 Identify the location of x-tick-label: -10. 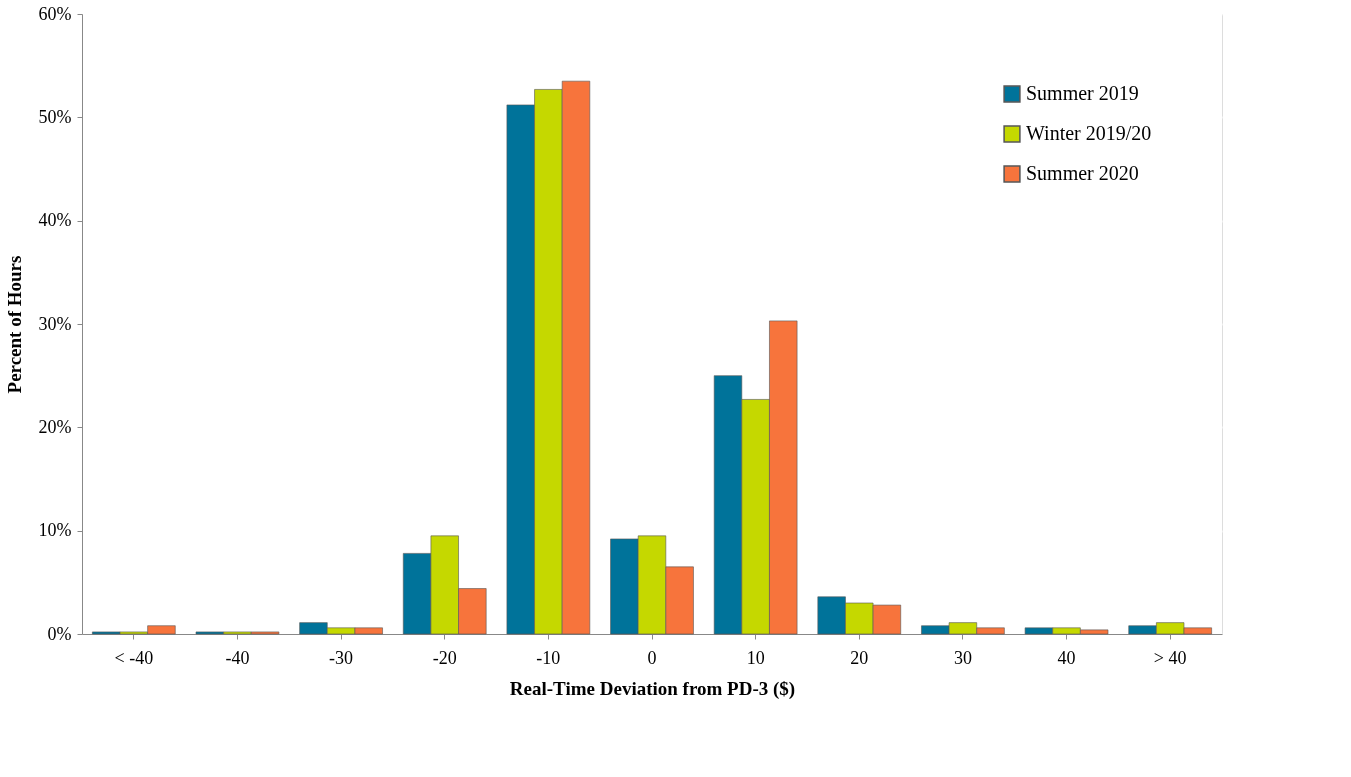
(548, 657).